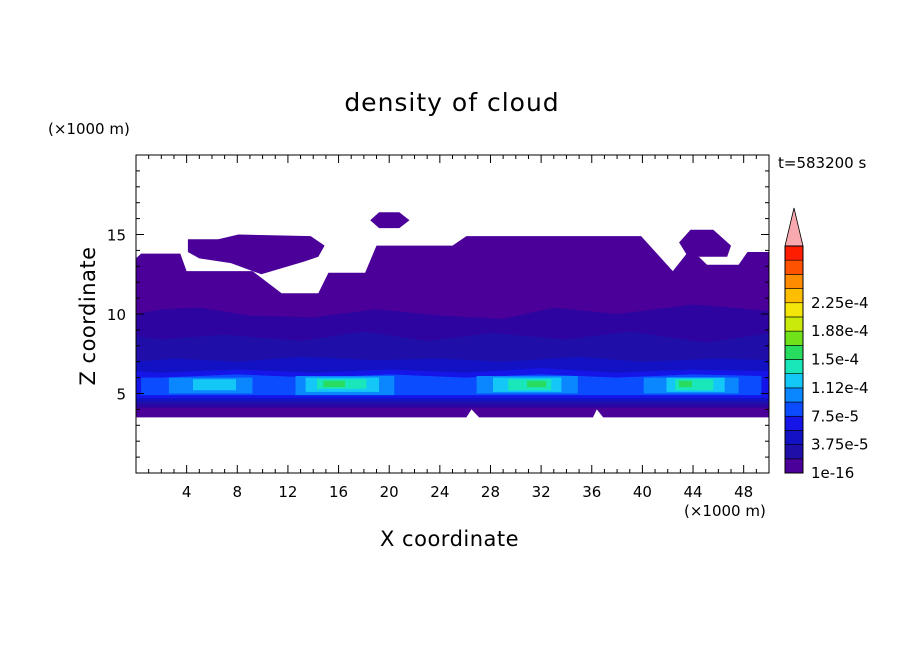  What do you see at coordinates (121, 395) in the screenshot?
I see `y-tick-label: 5` at bounding box center [121, 395].